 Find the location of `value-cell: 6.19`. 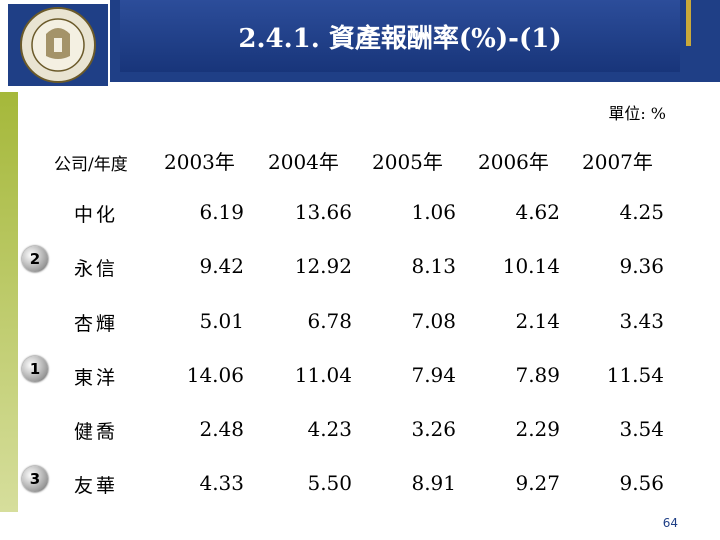

value-cell: 6.19 is located at coordinates (221, 212).